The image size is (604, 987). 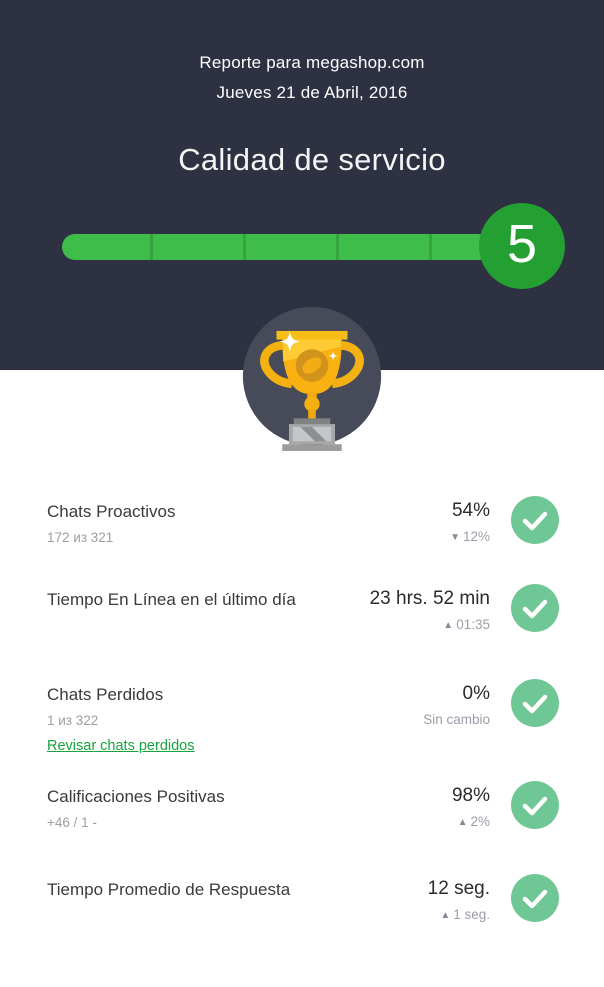 I want to click on metric-label: Calificaciones Positivas, so click(x=136, y=796).